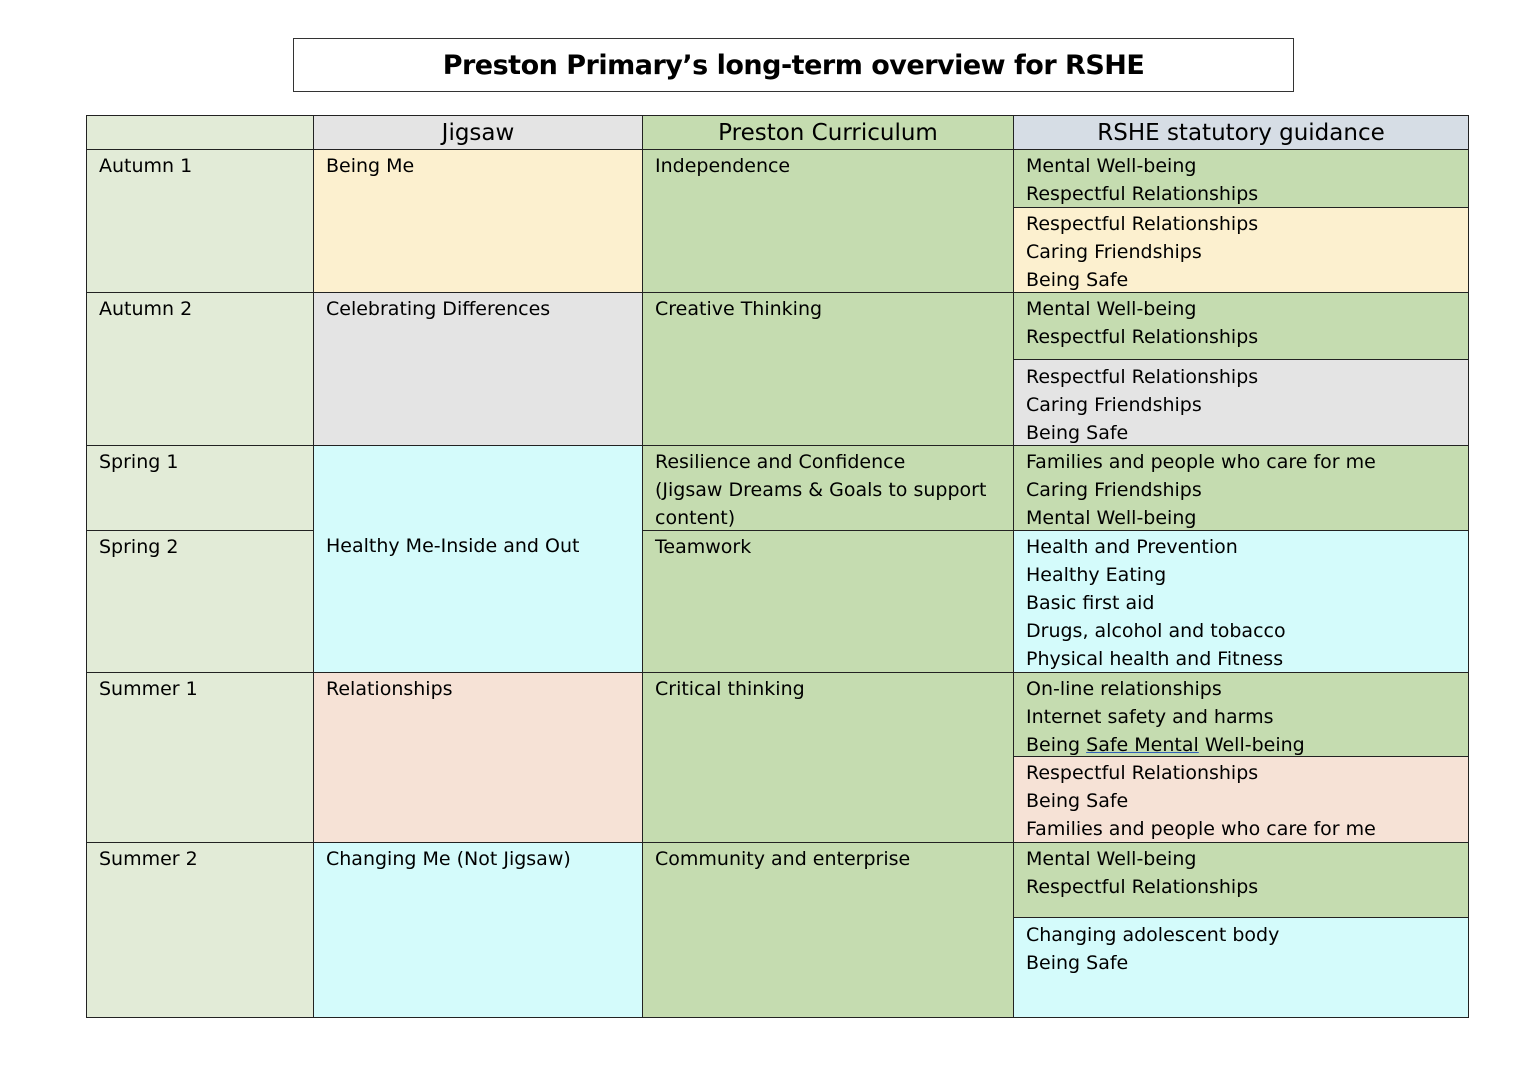  I want to click on jigsaw-unit: Relationships, so click(389, 689).